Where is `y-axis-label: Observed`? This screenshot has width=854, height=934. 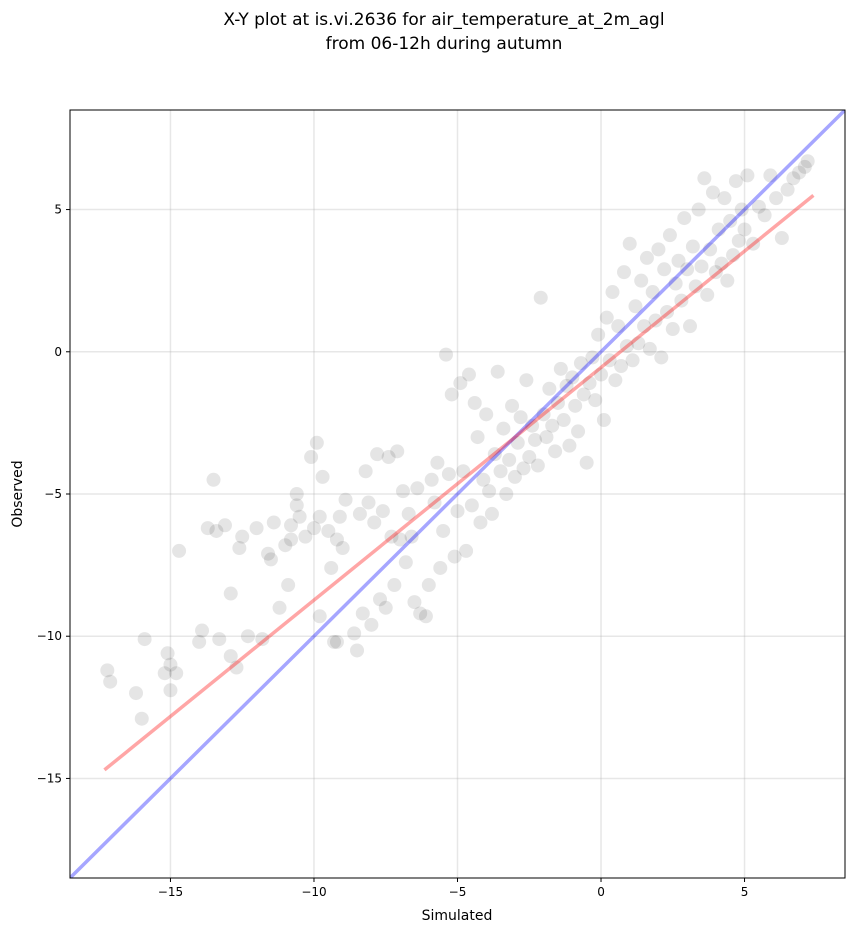
y-axis-label: Observed is located at coordinates (18, 493).